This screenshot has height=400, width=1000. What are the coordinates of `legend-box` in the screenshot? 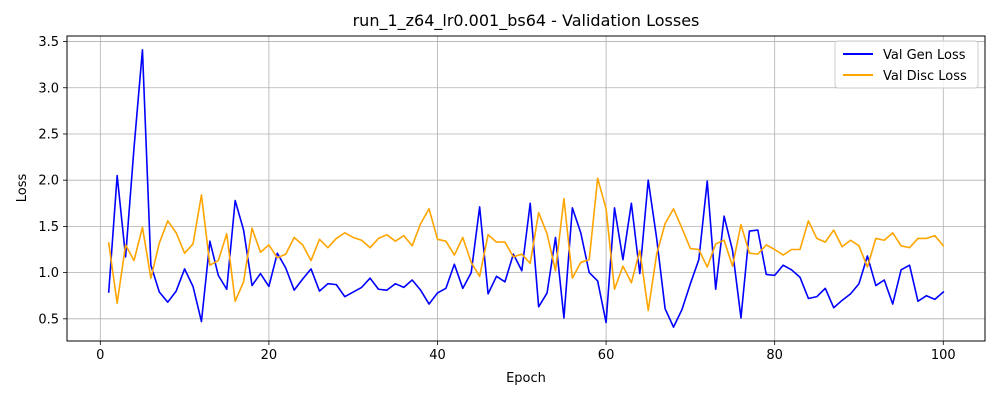 It's located at (906, 64).